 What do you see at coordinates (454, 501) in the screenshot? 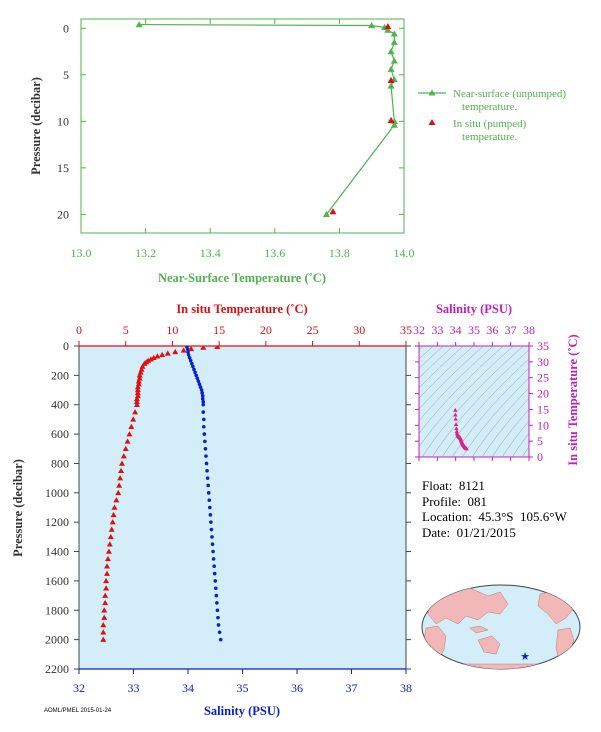
I see `profile-number: Profile: 081` at bounding box center [454, 501].